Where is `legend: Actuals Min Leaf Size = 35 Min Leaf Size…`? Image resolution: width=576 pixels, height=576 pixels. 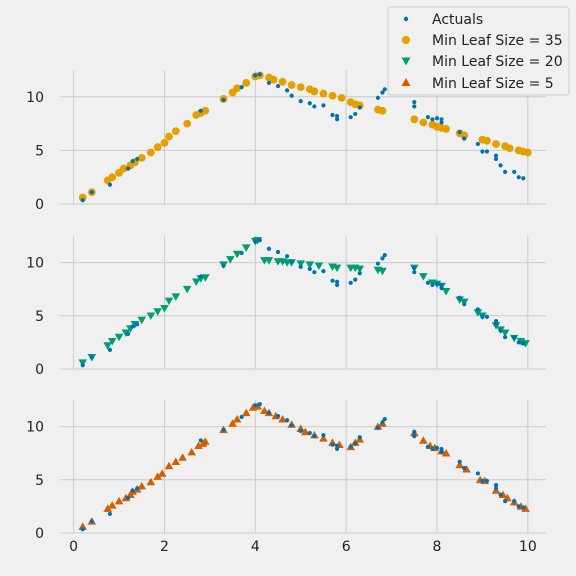
legend: Actuals Min Leaf Size = 35 Min Leaf Size… is located at coordinates (478, 51).